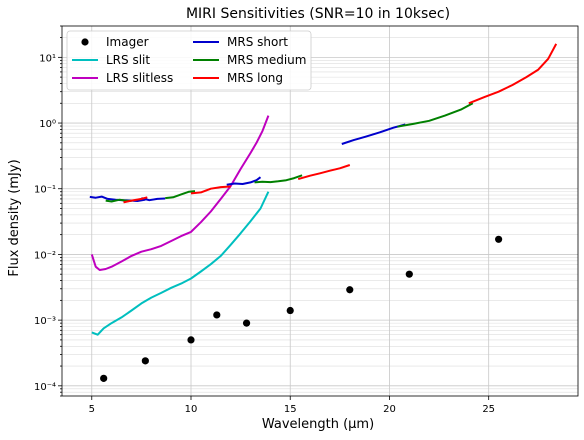  What do you see at coordinates (318, 424) in the screenshot?
I see `x-axis-label: Wavelength (μm)` at bounding box center [318, 424].